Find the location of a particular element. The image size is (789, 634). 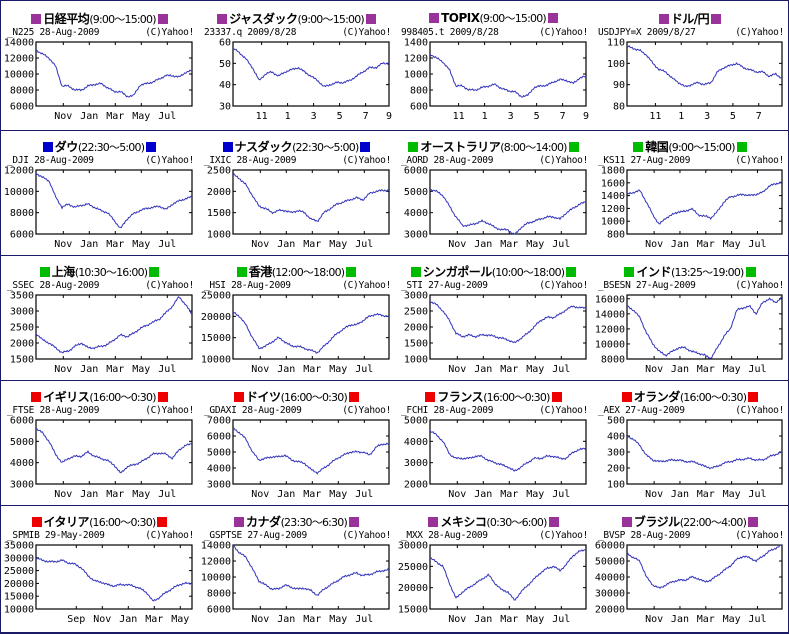

line-chart: 2000 3000 4000 5000 Nov Jan Mar May Jul is located at coordinates (495, 458).